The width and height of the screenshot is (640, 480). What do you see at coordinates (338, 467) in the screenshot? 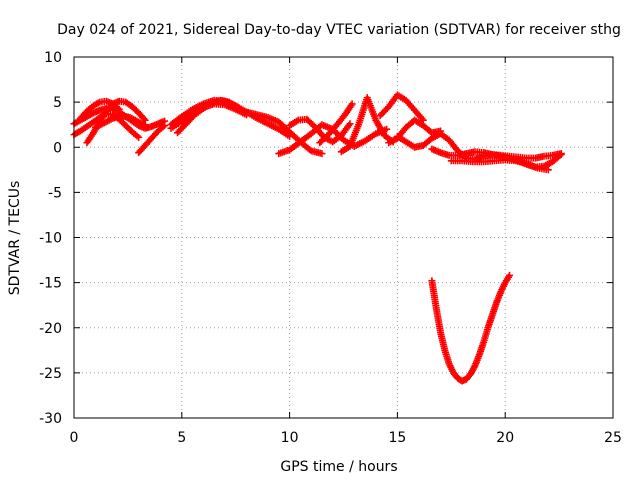
I see `x-axis-label: GPS time / hours` at bounding box center [338, 467].